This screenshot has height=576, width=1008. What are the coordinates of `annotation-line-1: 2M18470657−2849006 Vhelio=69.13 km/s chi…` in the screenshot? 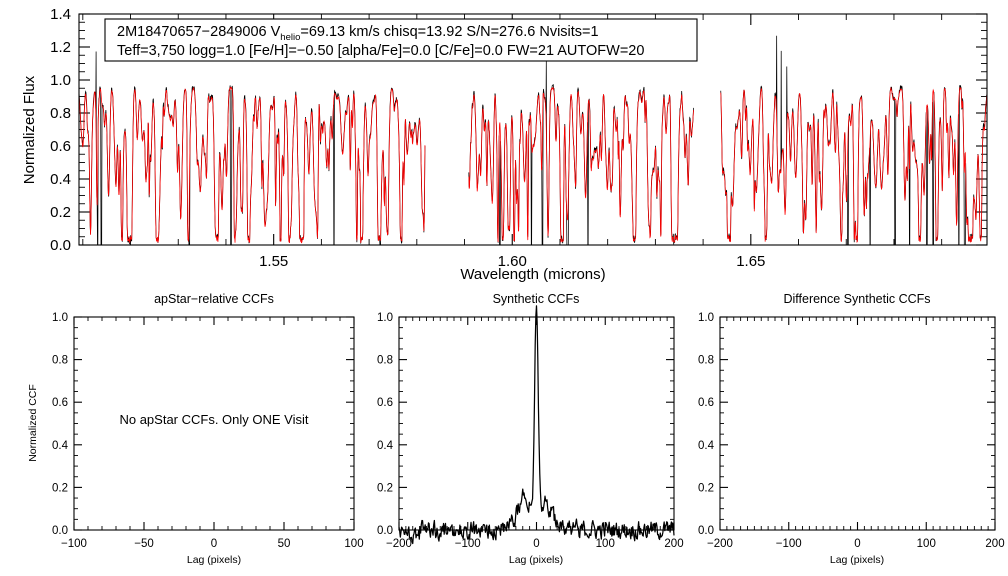 It's located at (358, 33).